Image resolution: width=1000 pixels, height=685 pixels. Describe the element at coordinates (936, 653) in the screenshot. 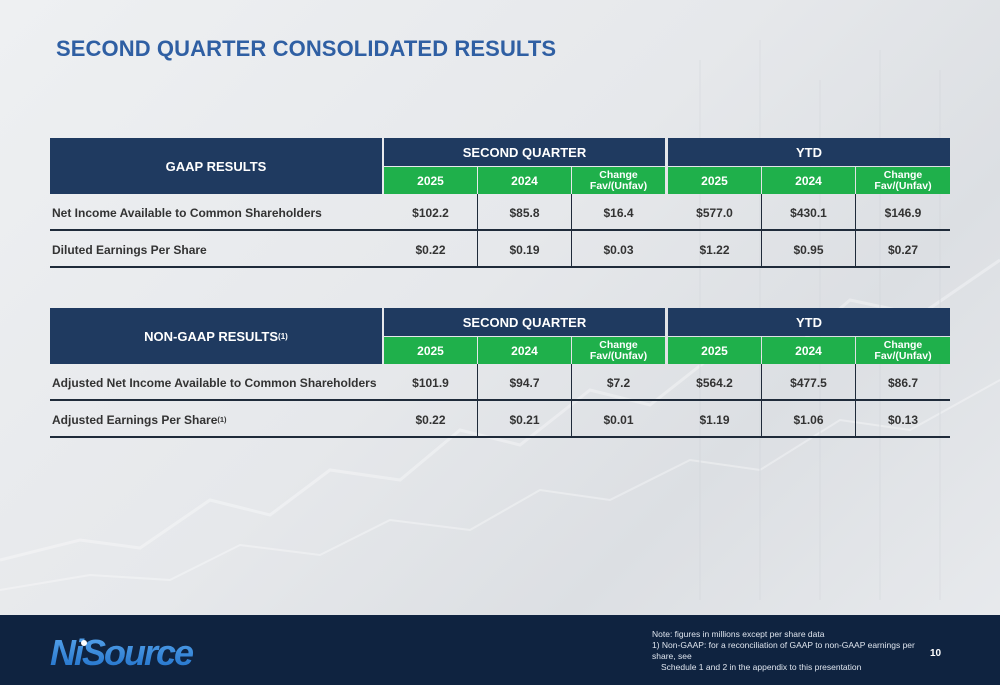

I see `page-number: 10` at that location.